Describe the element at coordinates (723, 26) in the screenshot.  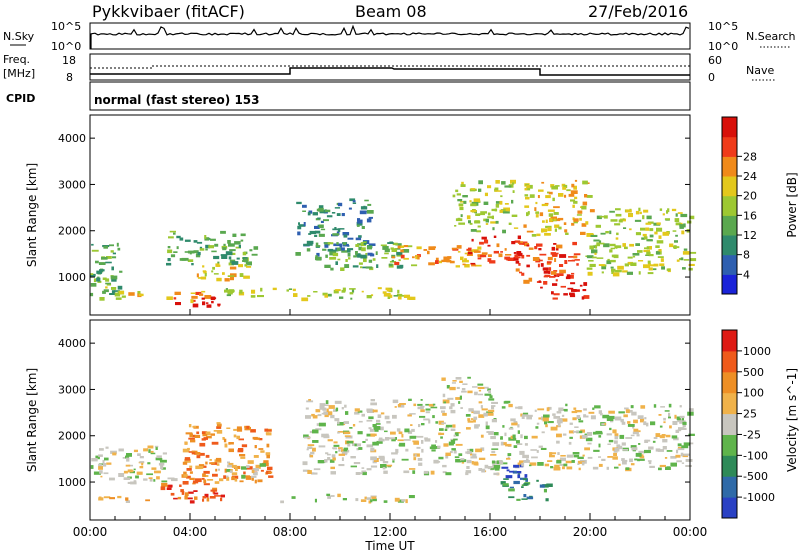
I see `nsearch-tick-top: 10^5` at that location.